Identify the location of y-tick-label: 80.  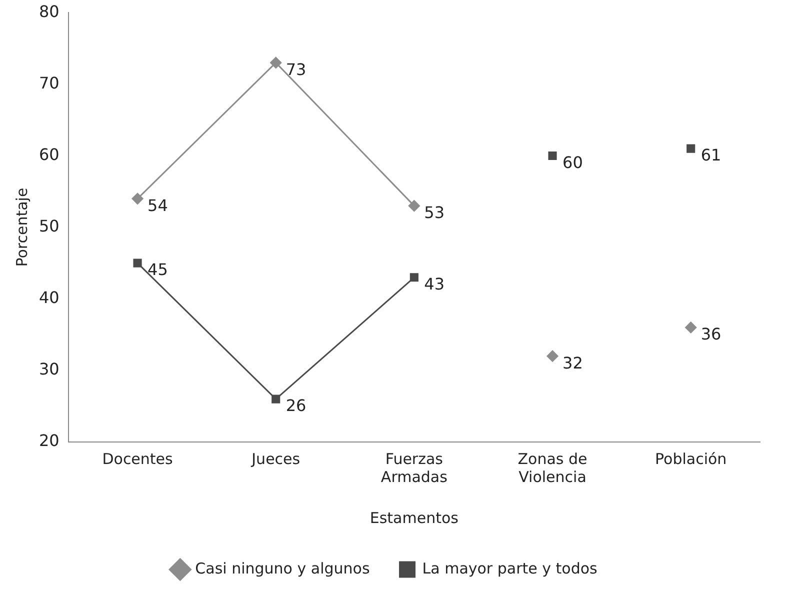
(49, 11).